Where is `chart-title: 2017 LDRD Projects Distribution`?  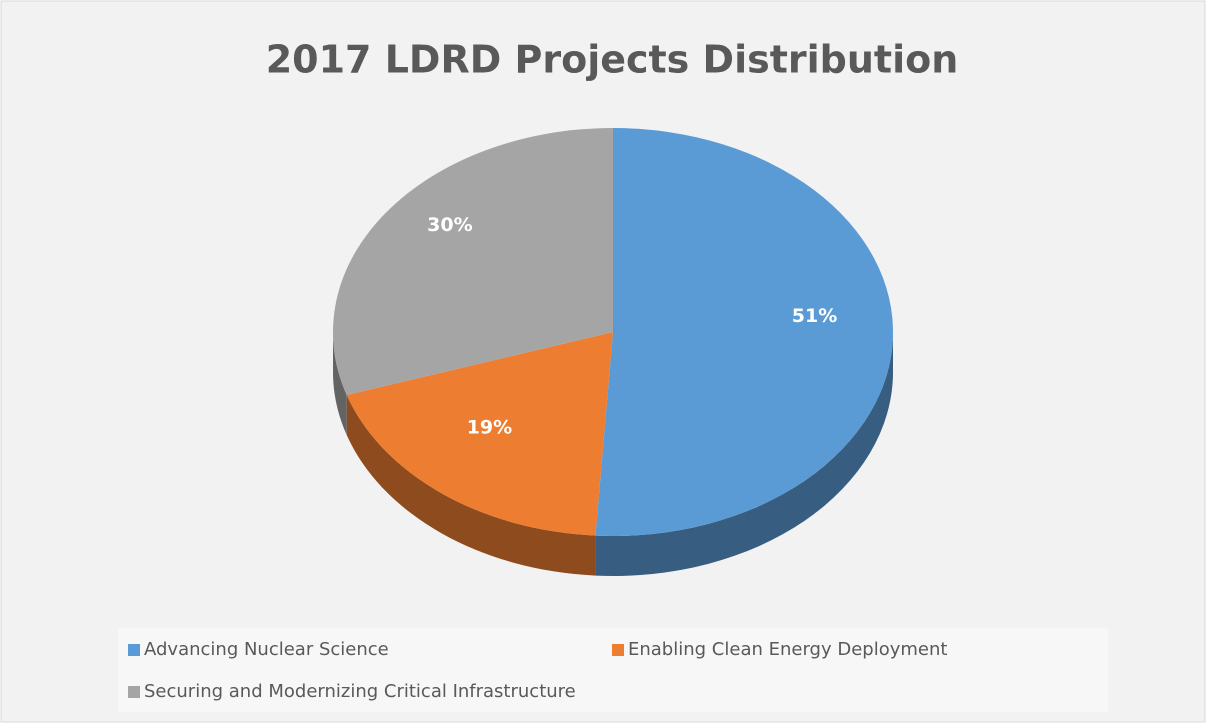
chart-title: 2017 LDRD Projects Distribution is located at coordinates (612, 60).